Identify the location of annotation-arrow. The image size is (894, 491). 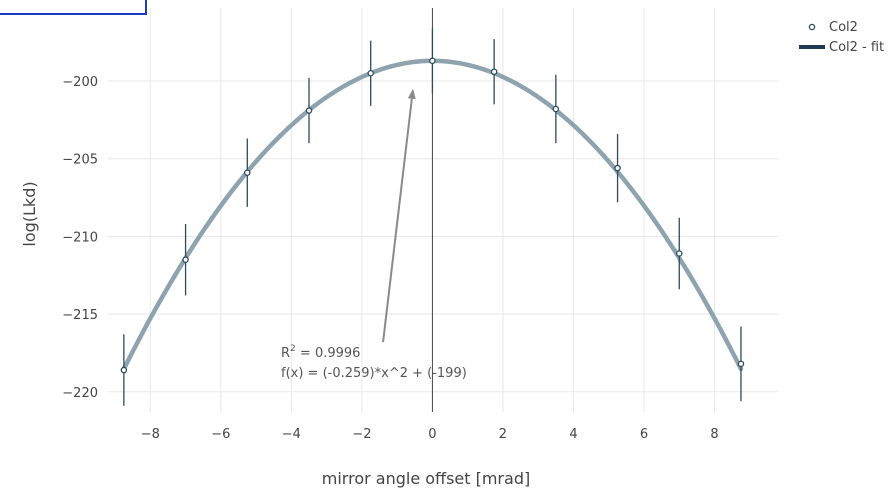
(397, 220).